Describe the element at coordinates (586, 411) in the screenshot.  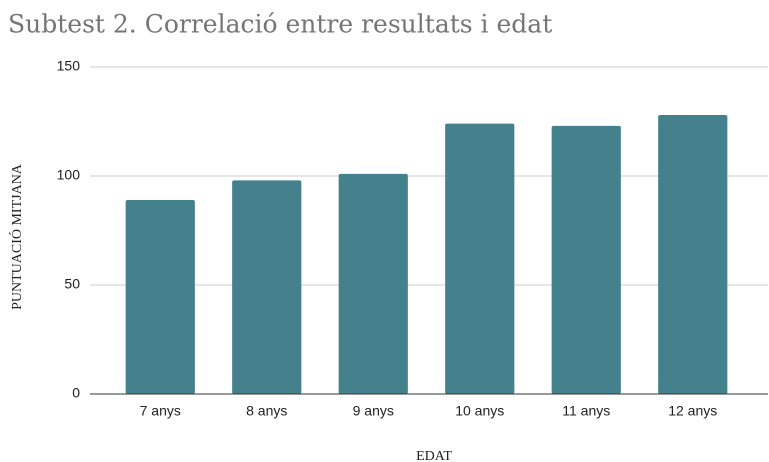
I see `x-tick-label: 11 anys` at that location.